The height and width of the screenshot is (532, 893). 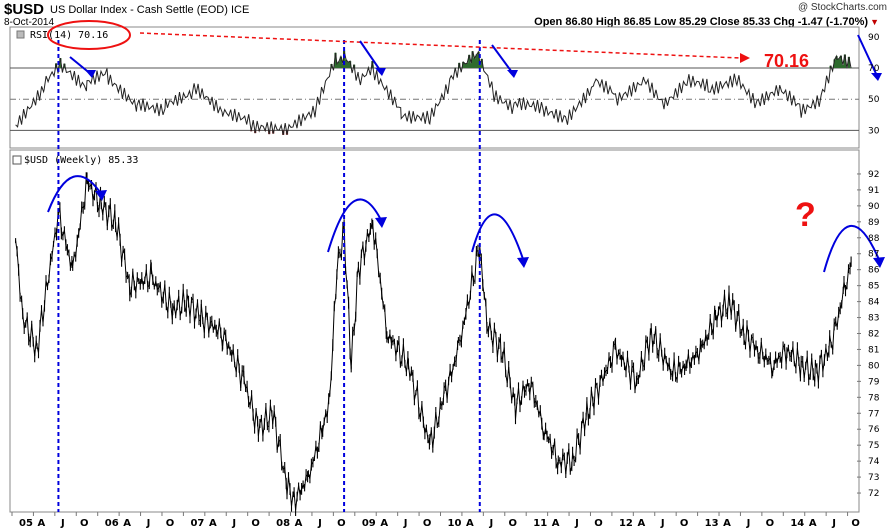 What do you see at coordinates (665, 22) in the screenshot?
I see `low-label: Low` at bounding box center [665, 22].